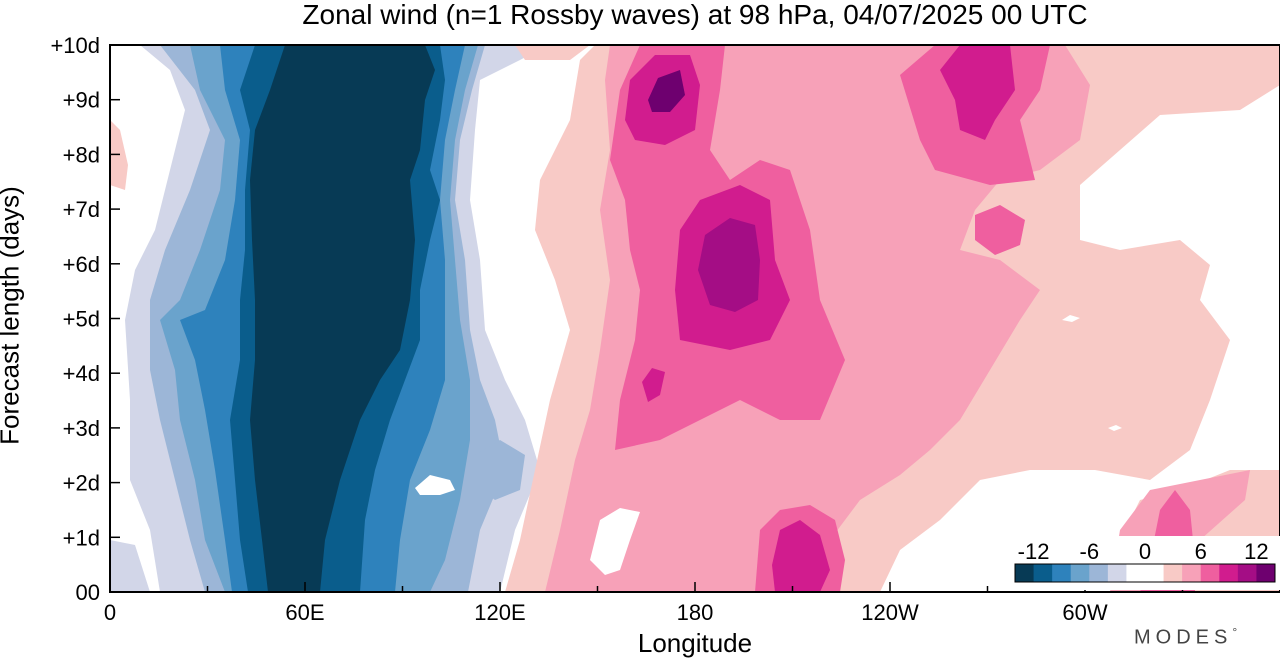 Image resolution: width=1280 pixels, height=664 pixels. I want to click on y-tick-label: +4d, so click(81, 373).